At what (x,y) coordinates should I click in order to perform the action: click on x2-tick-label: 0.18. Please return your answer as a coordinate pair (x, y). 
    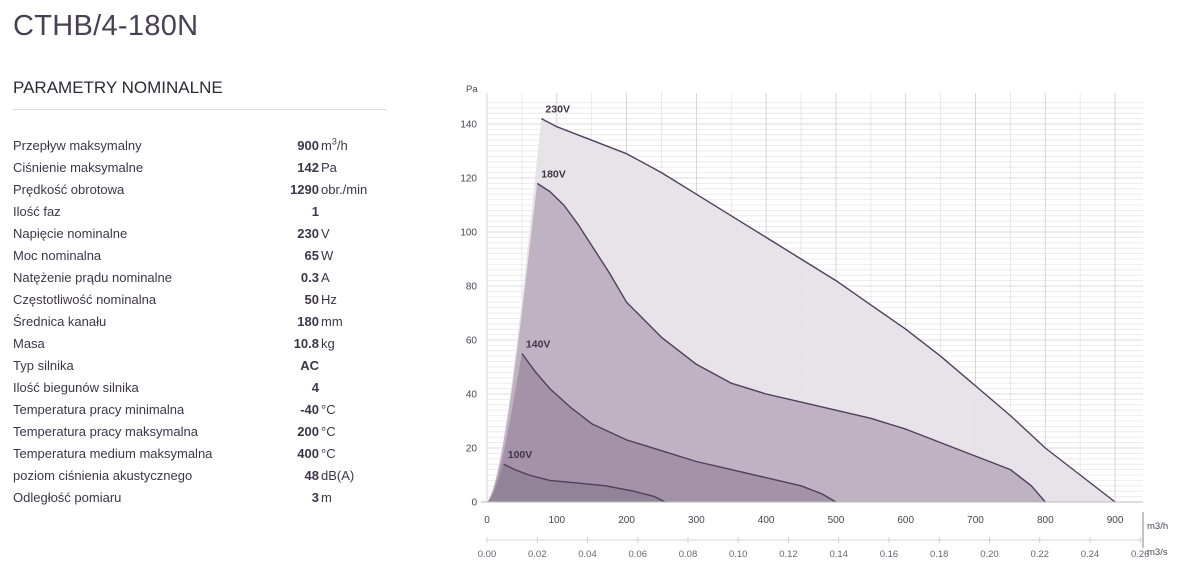
    Looking at the image, I should click on (939, 554).